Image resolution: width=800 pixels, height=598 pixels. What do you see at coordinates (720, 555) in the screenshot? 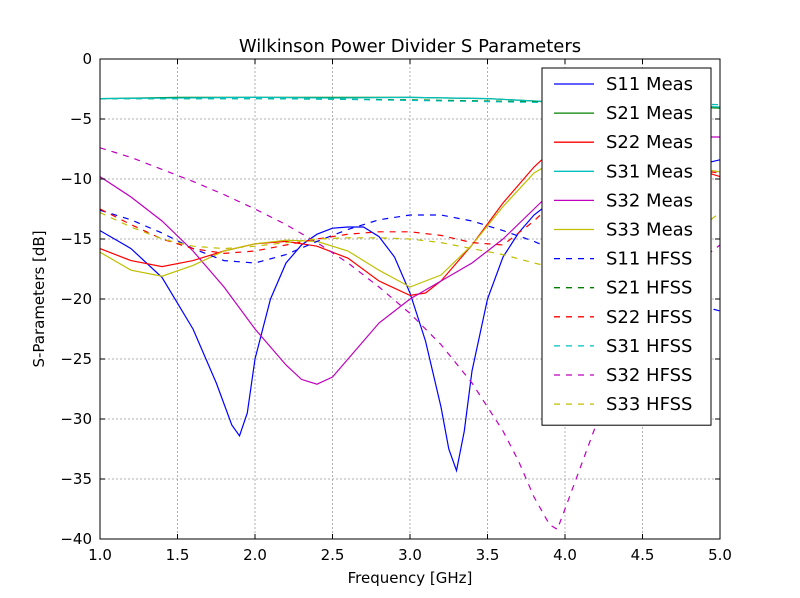
I see `x-tick-label: 5.0` at bounding box center [720, 555].